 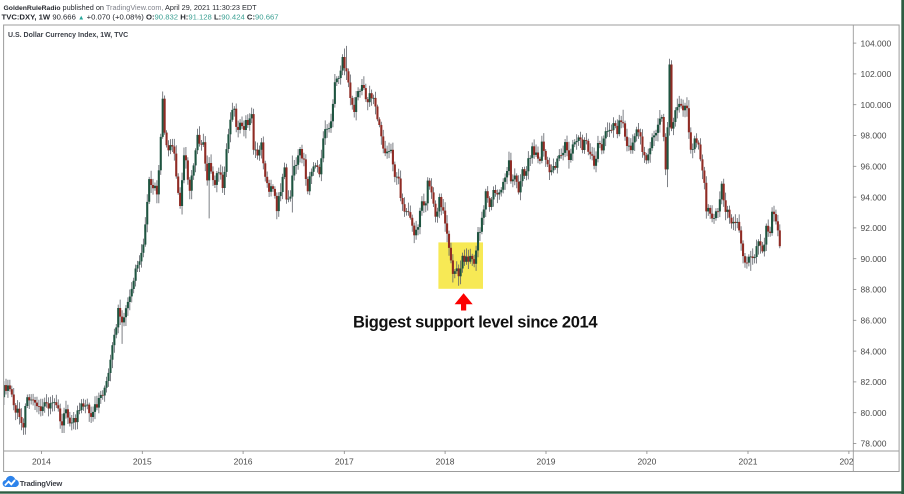 I want to click on svg-text: 2020, so click(x=646, y=462).